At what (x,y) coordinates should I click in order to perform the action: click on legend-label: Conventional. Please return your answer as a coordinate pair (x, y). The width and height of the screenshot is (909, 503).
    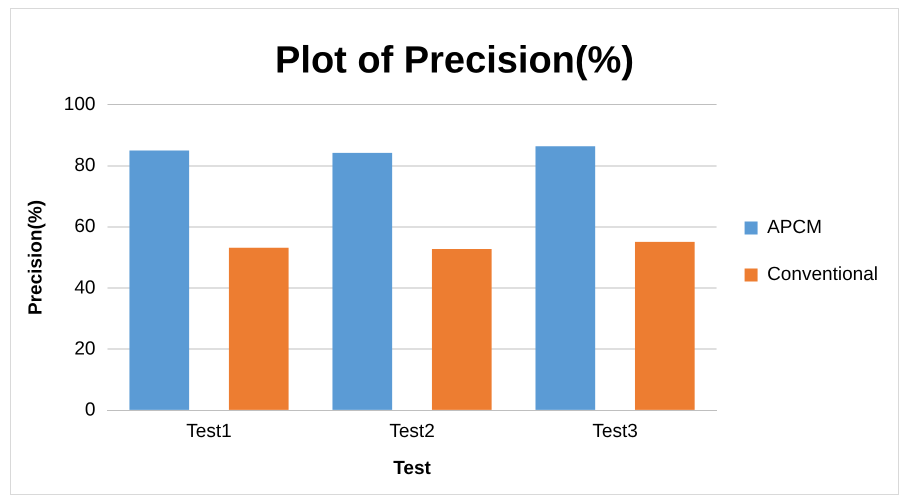
    Looking at the image, I should click on (822, 275).